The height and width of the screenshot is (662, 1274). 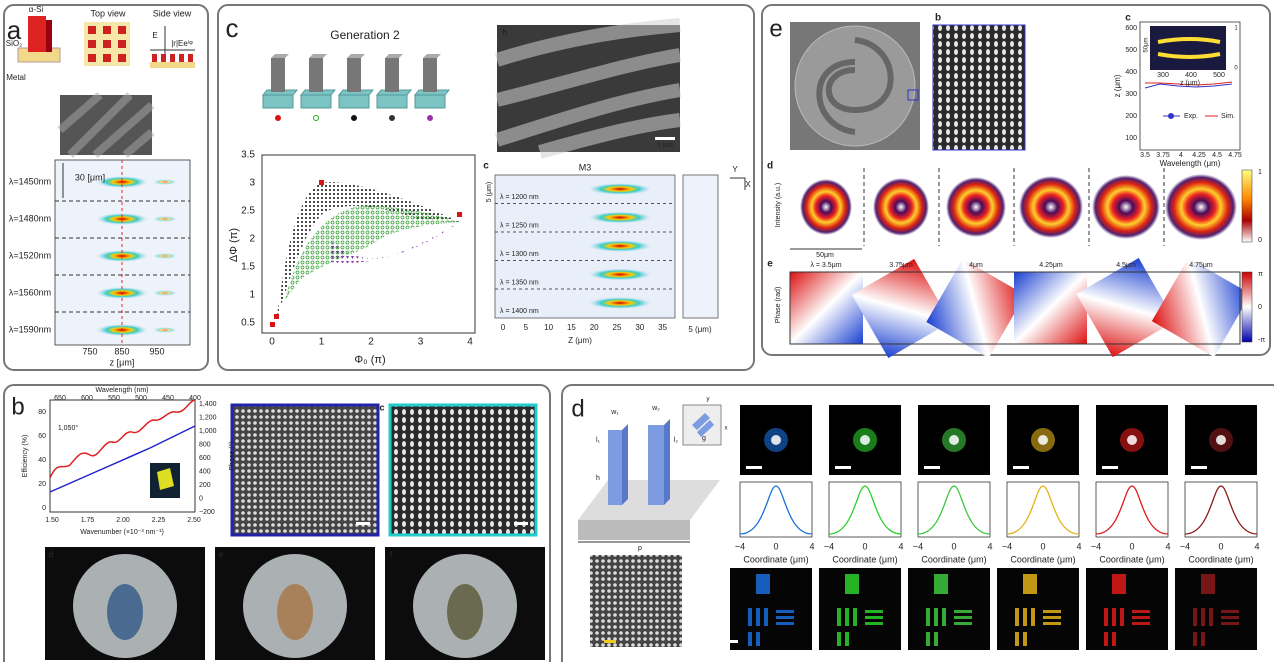 I want to click on label: Phase (°), so click(x=232, y=455).